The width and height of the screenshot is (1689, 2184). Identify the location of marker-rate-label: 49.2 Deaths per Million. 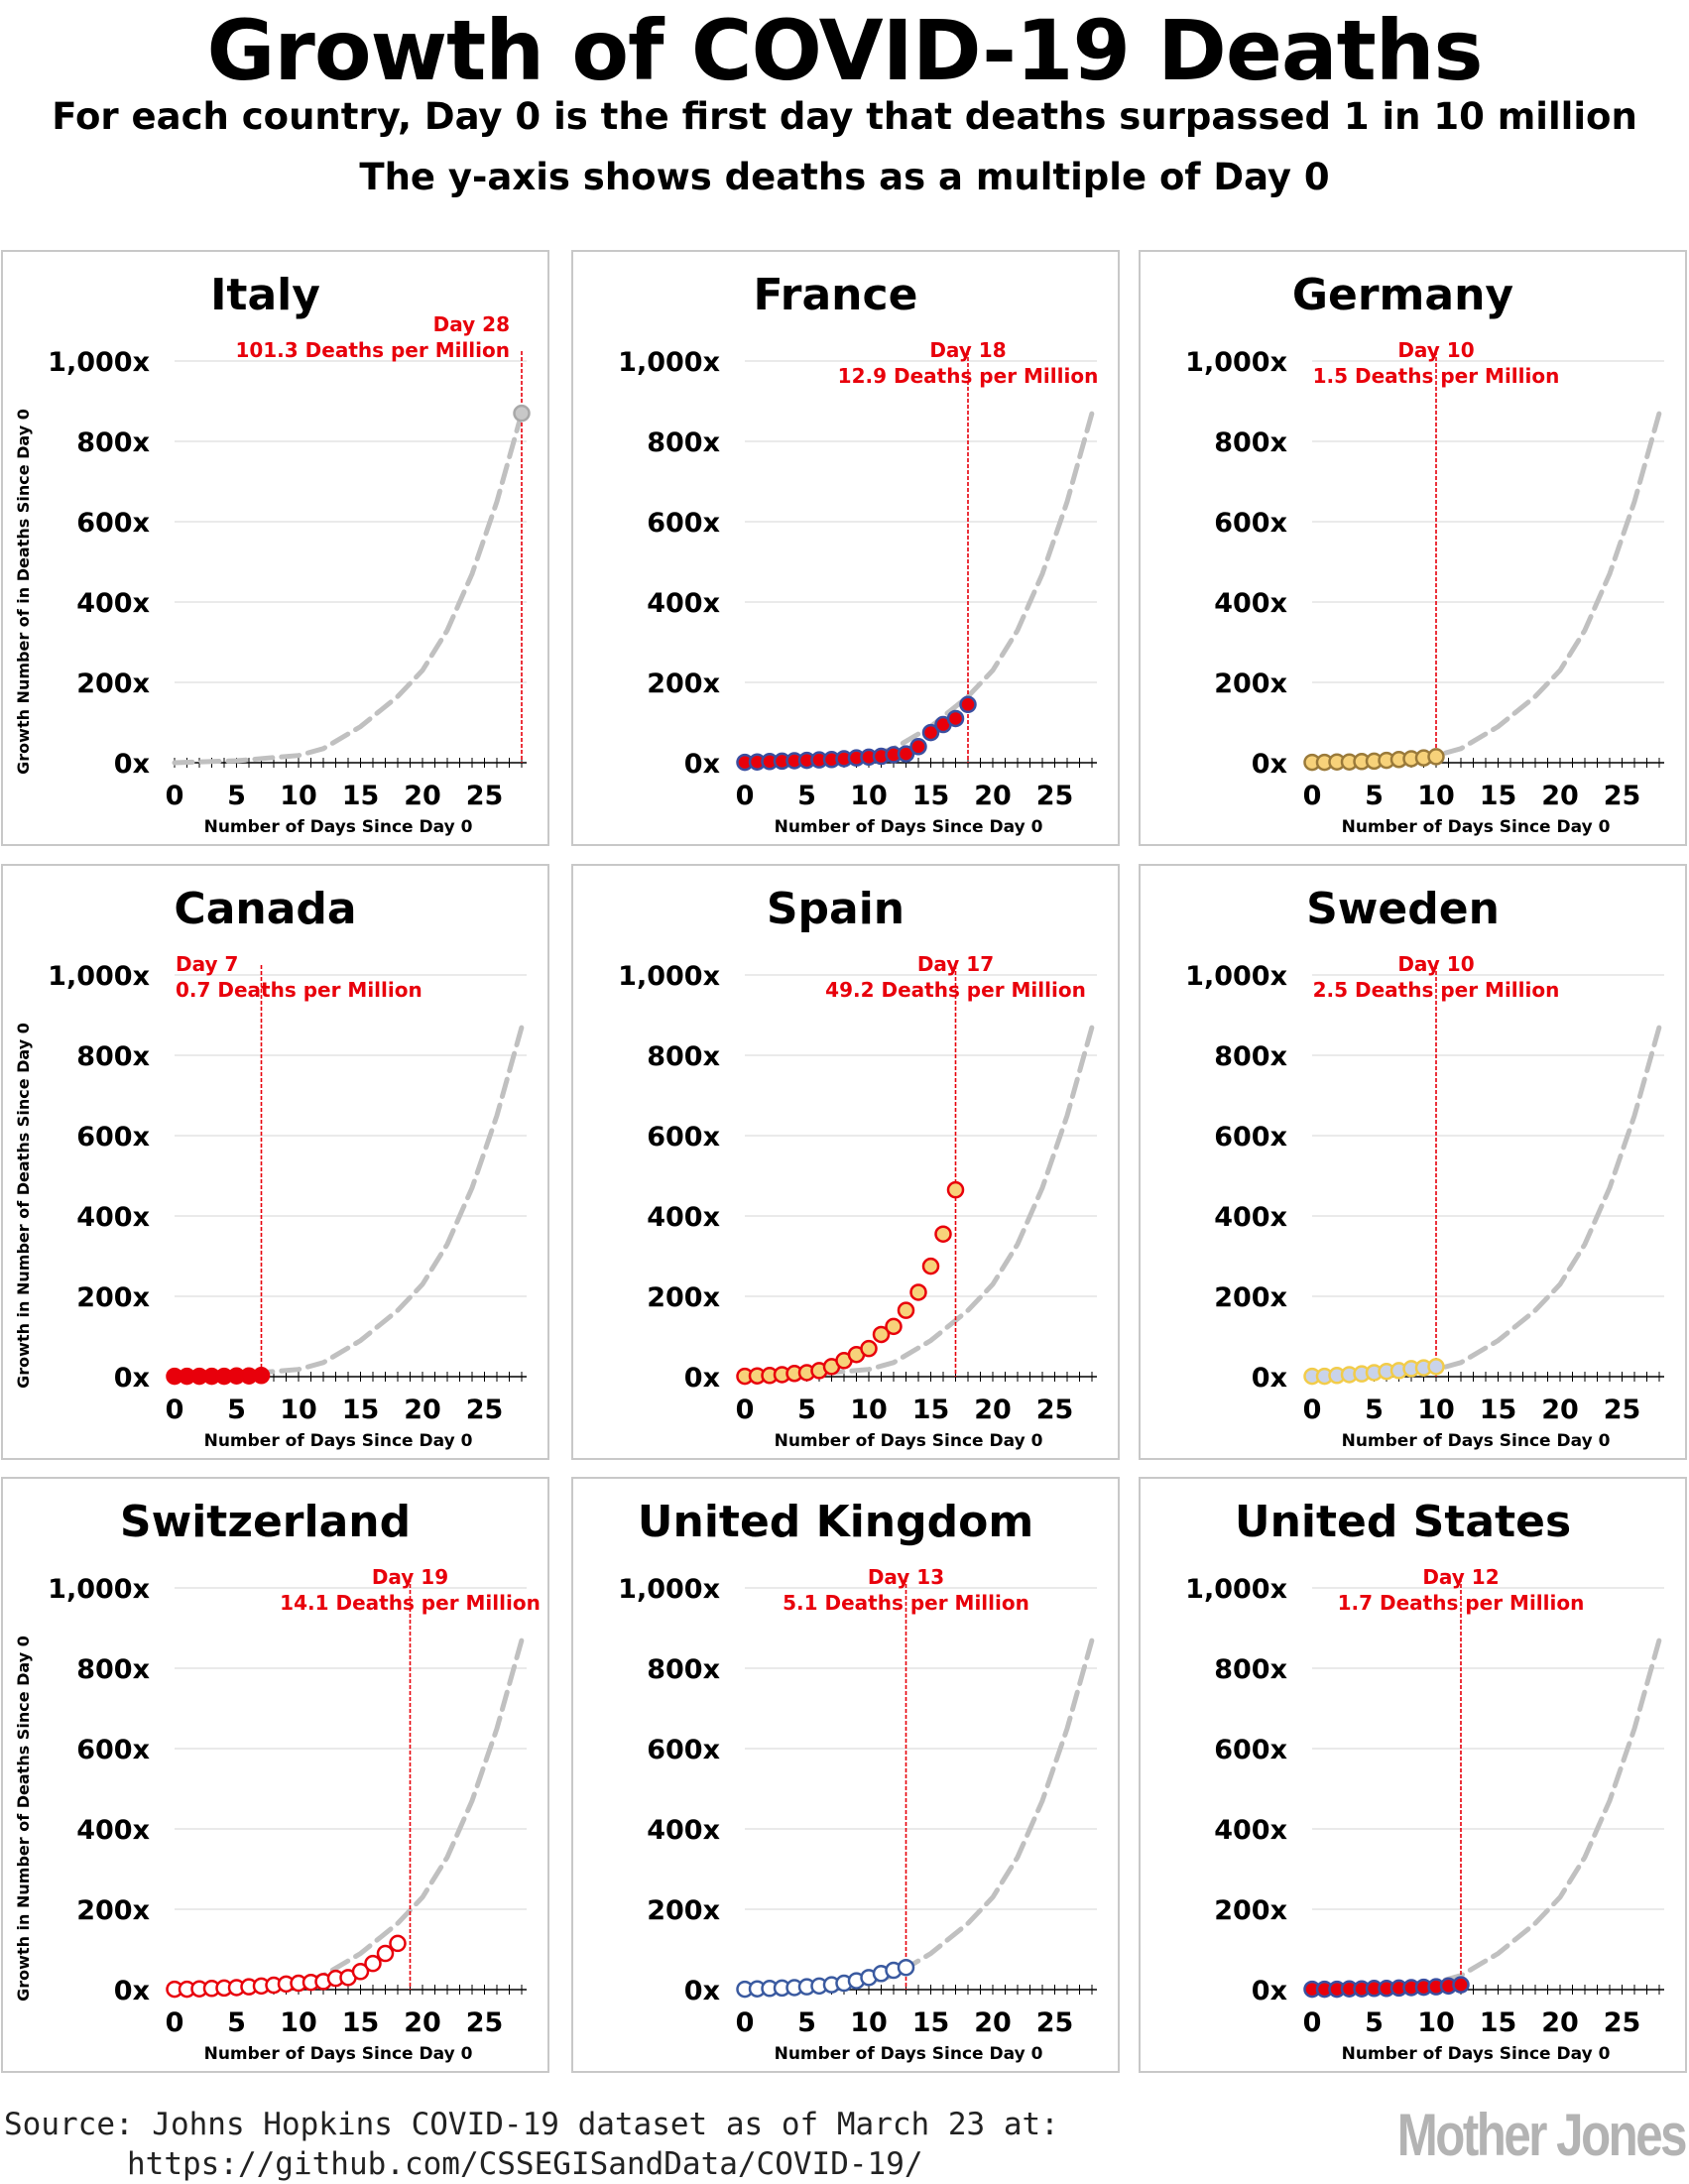
(955, 990).